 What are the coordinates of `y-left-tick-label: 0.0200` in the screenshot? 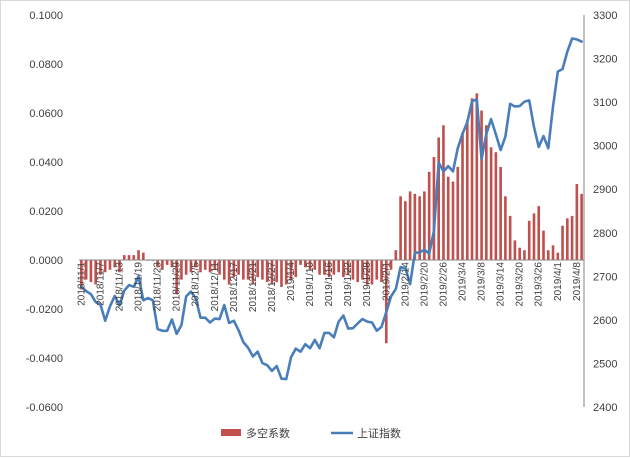 It's located at (46, 212).